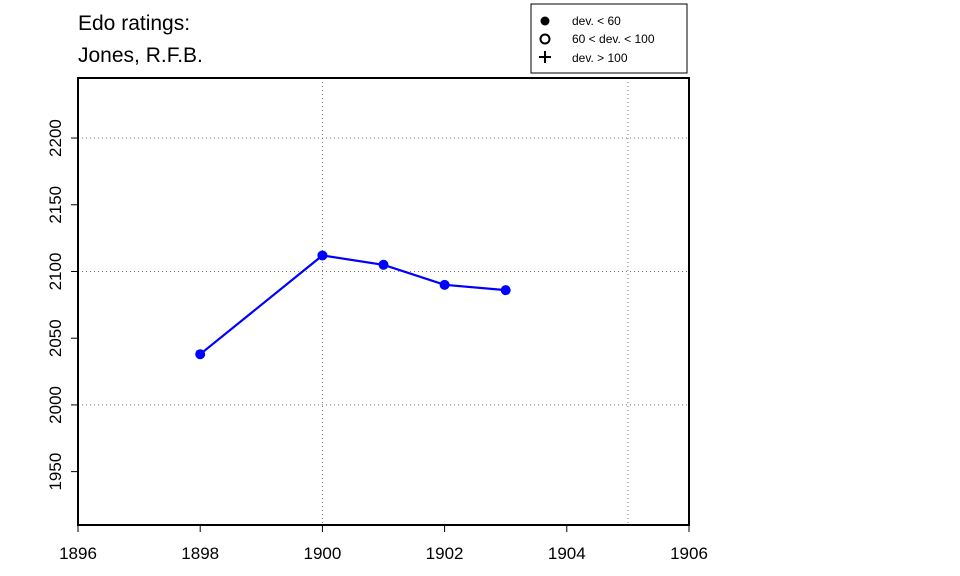  I want to click on series-line, so click(352, 305).